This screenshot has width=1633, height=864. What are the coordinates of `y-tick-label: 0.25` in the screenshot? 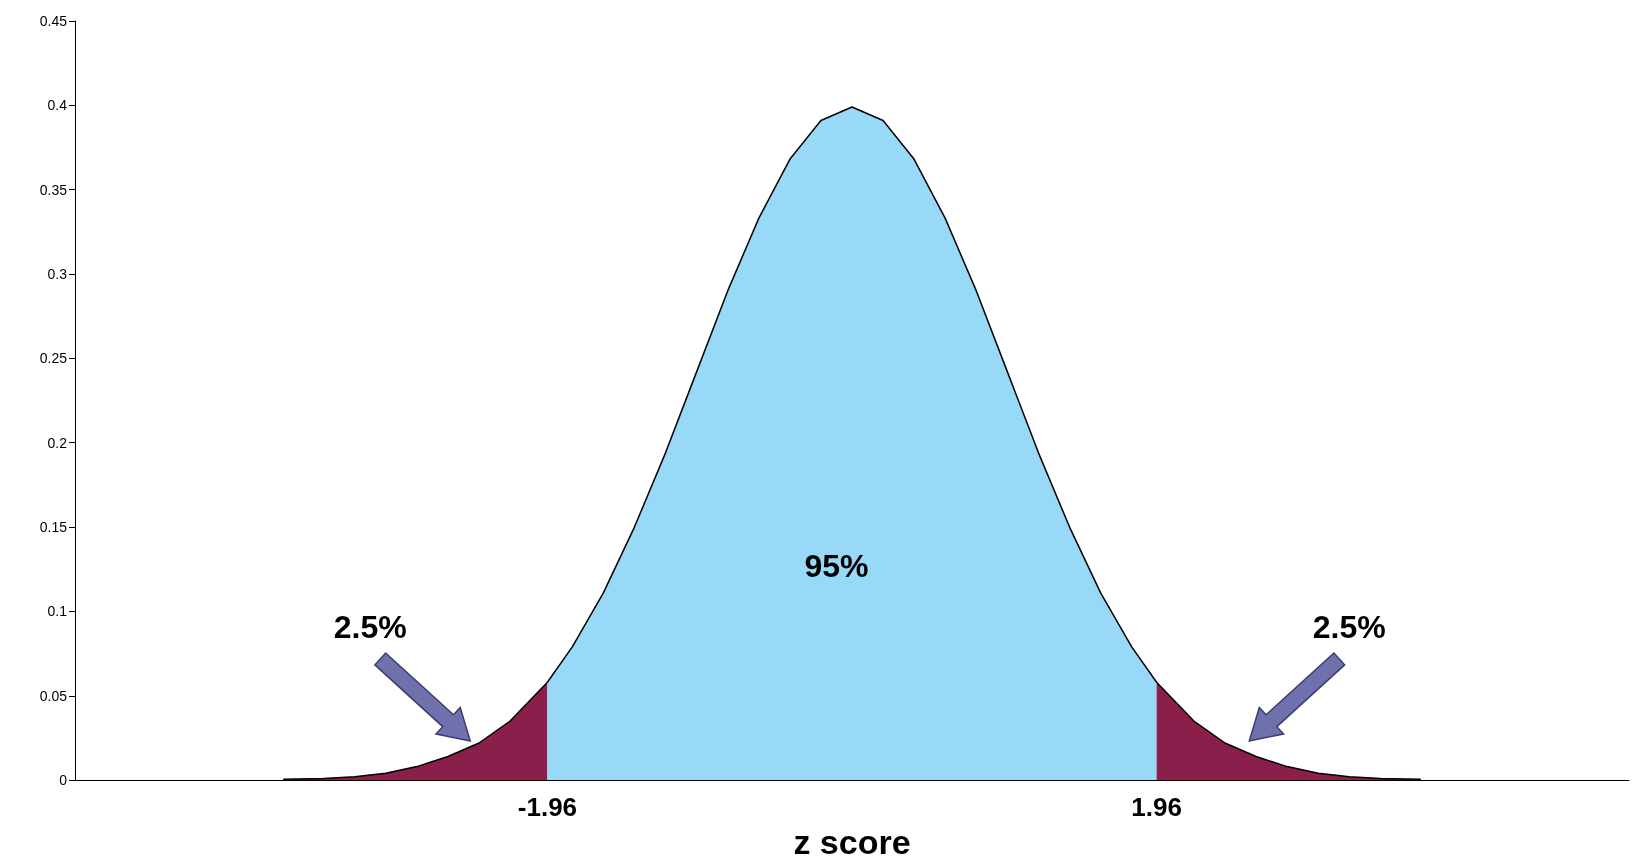 It's located at (53, 358).